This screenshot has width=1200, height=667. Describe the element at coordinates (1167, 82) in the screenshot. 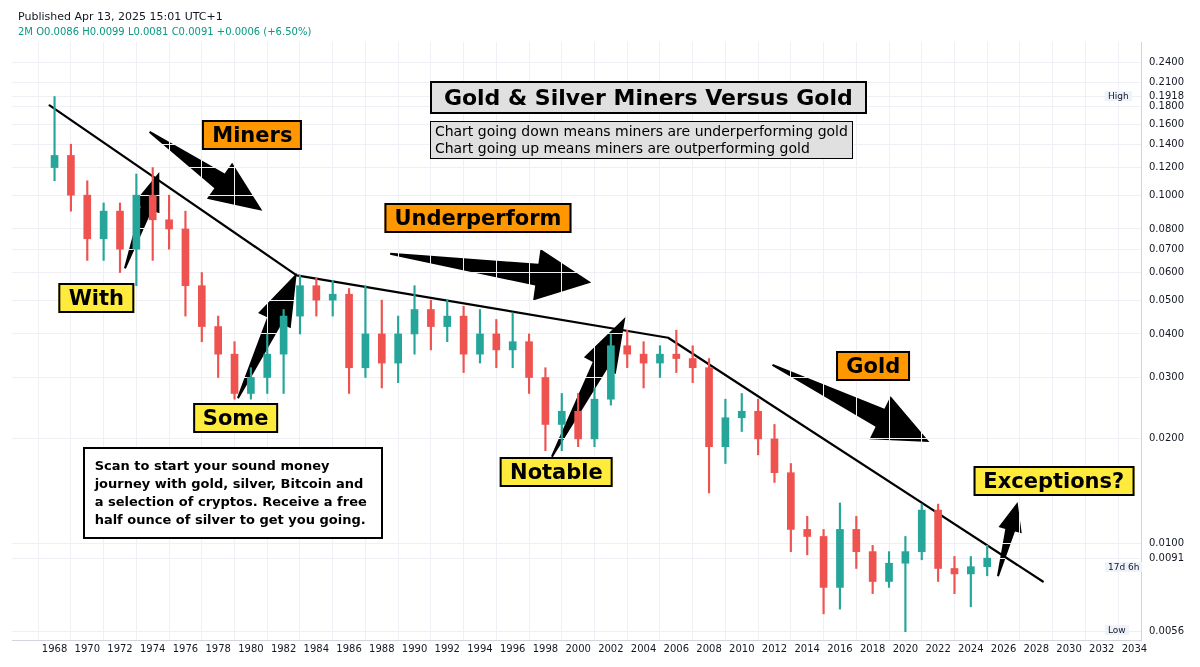

I see `y-tick-label: 0.2100` at that location.